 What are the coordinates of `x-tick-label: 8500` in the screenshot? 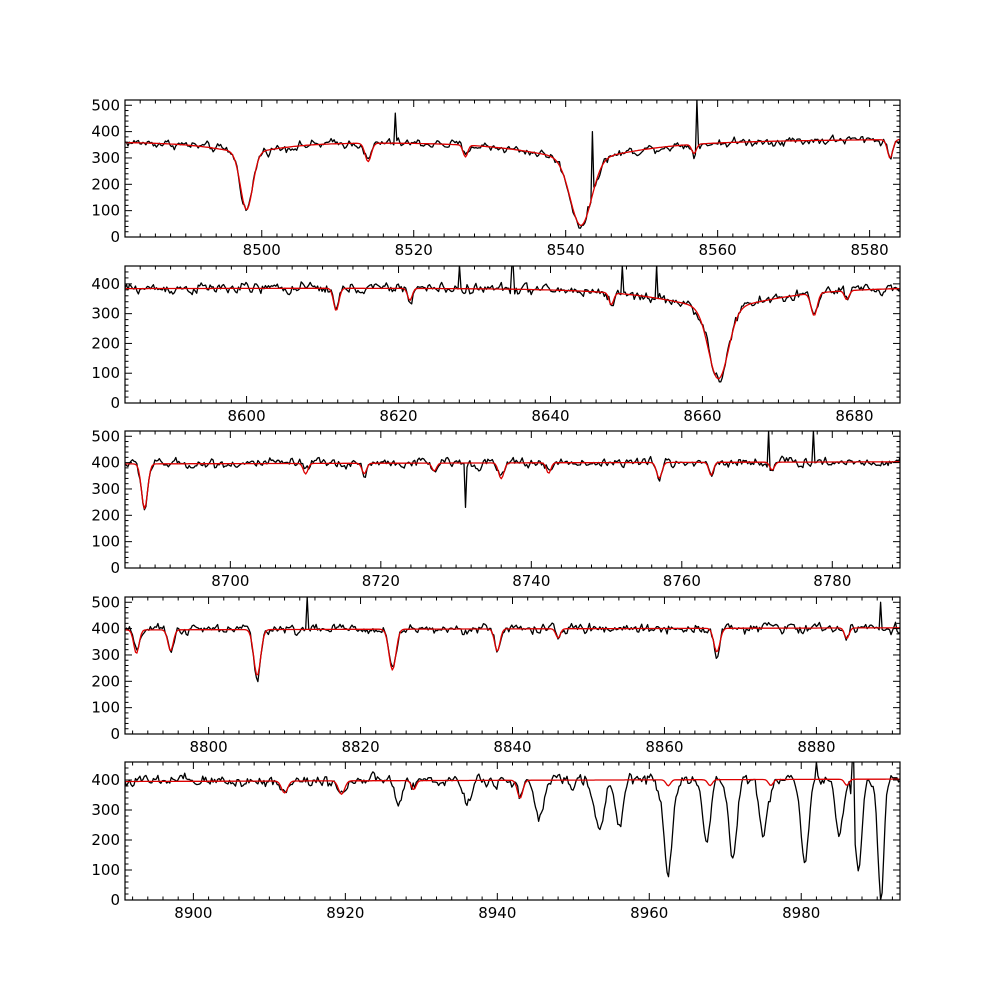 It's located at (262, 250).